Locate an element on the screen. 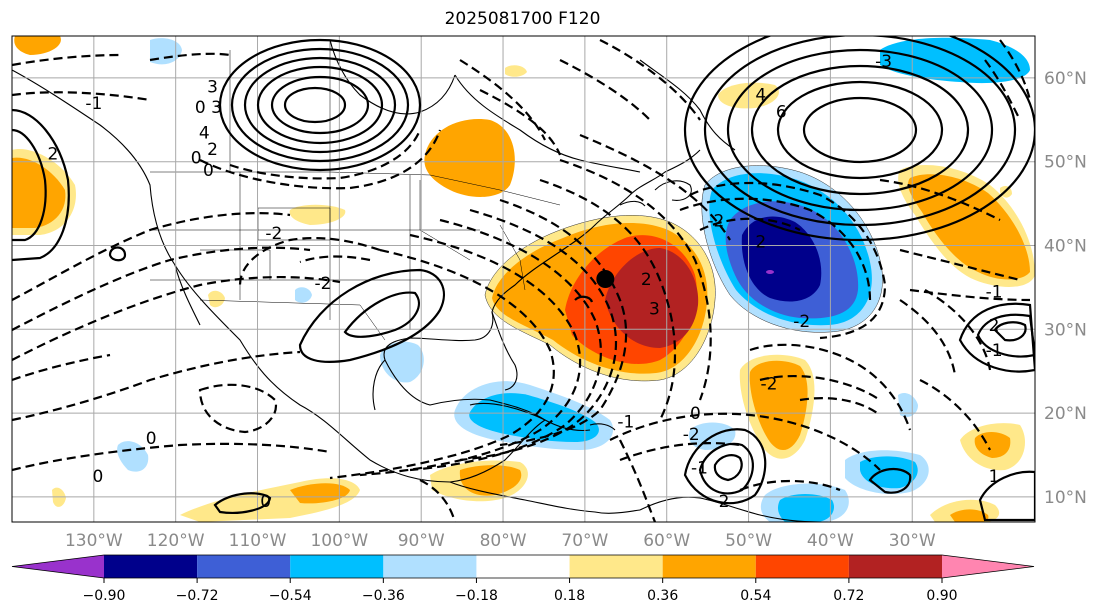  longitude-label: 70°W is located at coordinates (584, 541).